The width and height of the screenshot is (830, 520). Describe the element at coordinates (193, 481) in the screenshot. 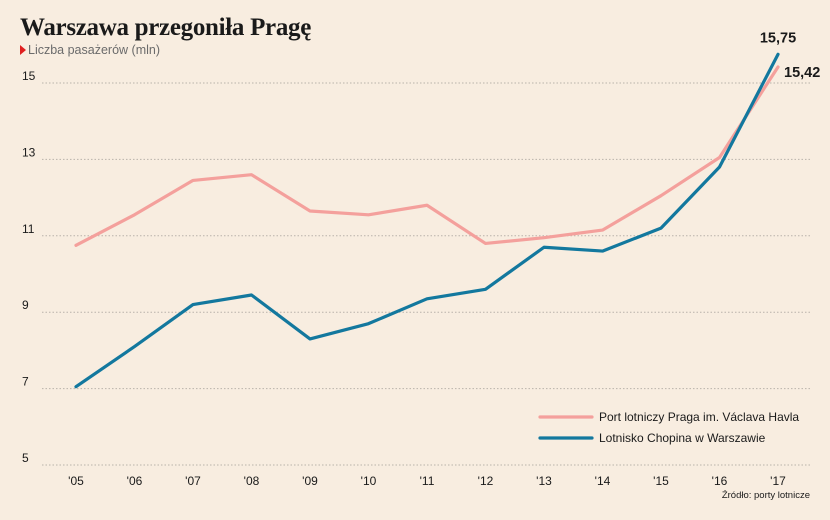

I see `x-tick-label: '07` at that location.